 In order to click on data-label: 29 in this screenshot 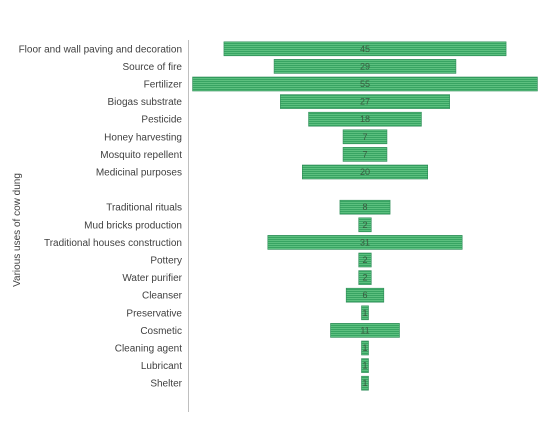, I will do `click(365, 66)`.